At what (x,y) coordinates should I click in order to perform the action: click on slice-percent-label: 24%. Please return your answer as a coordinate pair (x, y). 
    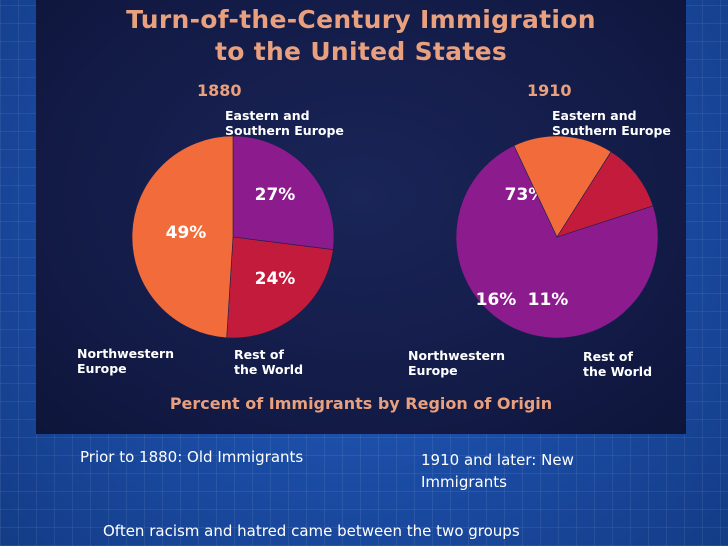
    Looking at the image, I should click on (275, 279).